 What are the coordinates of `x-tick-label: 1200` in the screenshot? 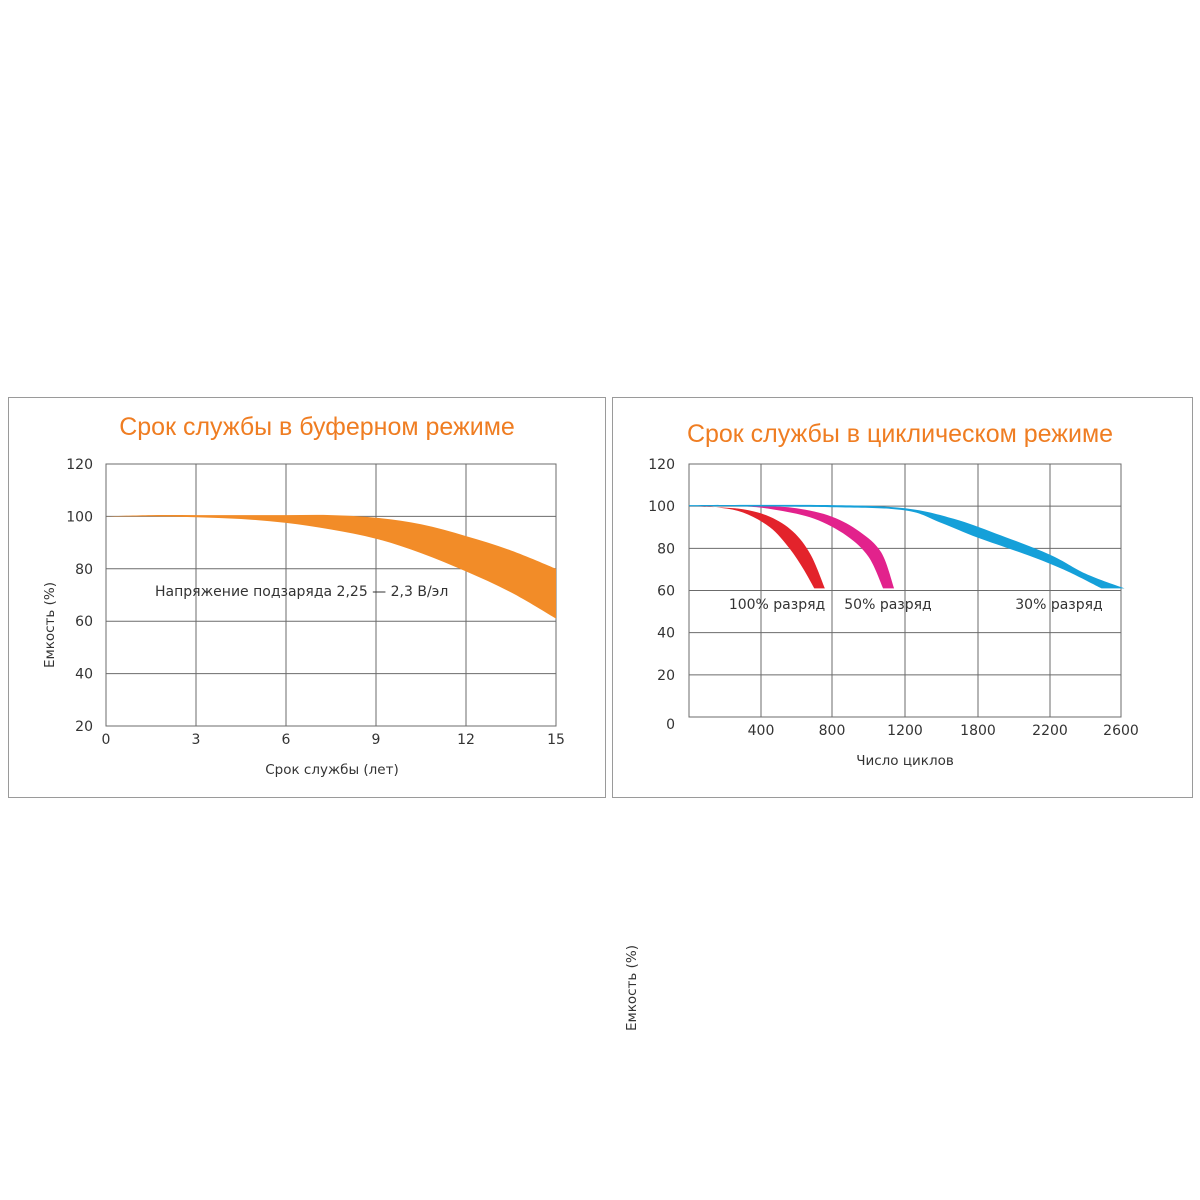 It's located at (905, 731).